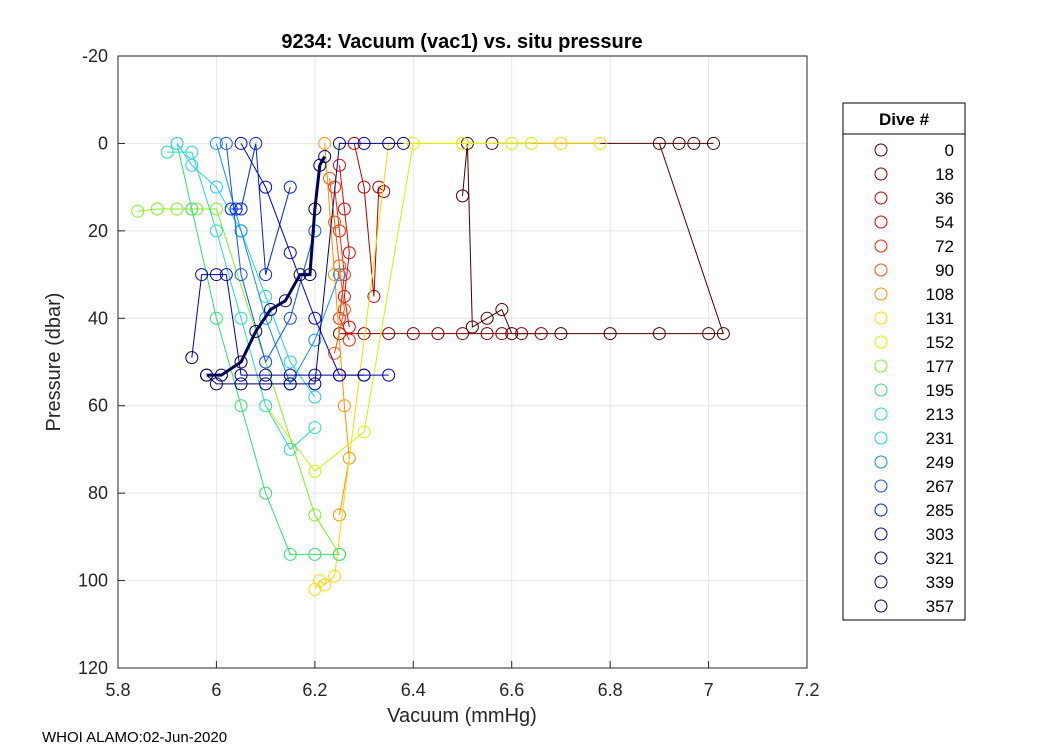 The width and height of the screenshot is (1050, 750). Describe the element at coordinates (610, 690) in the screenshot. I see `x-tick-label: 6.8` at that location.